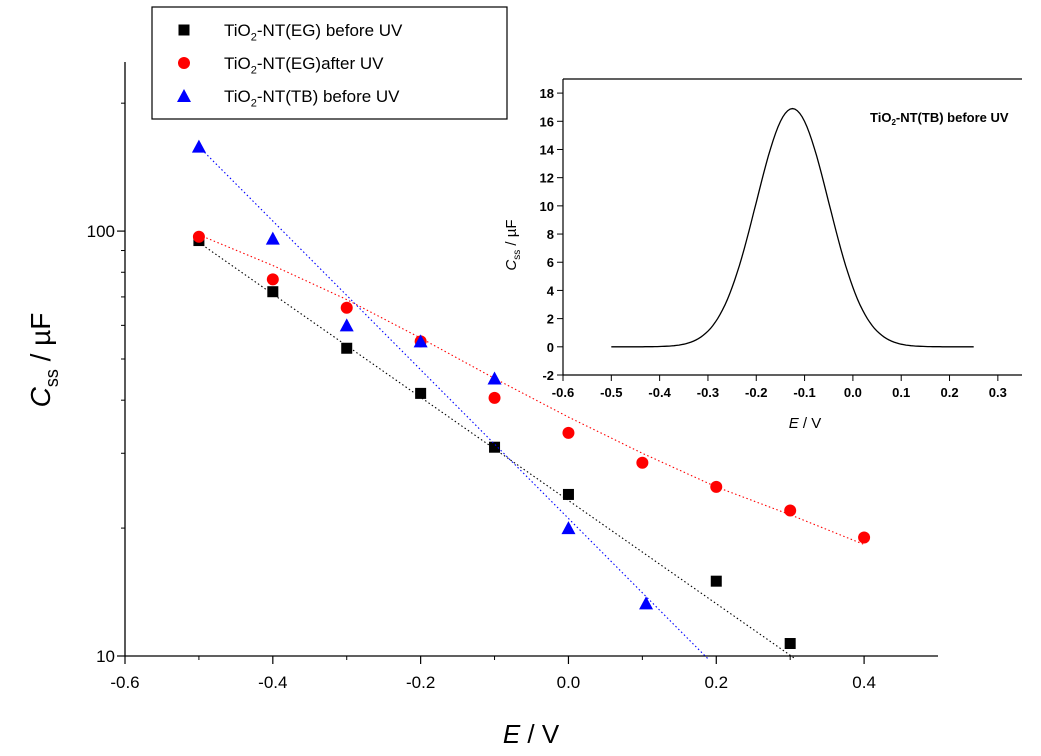 The height and width of the screenshot is (756, 1041). I want to click on inset-y-tick-label: 12, so click(547, 178).